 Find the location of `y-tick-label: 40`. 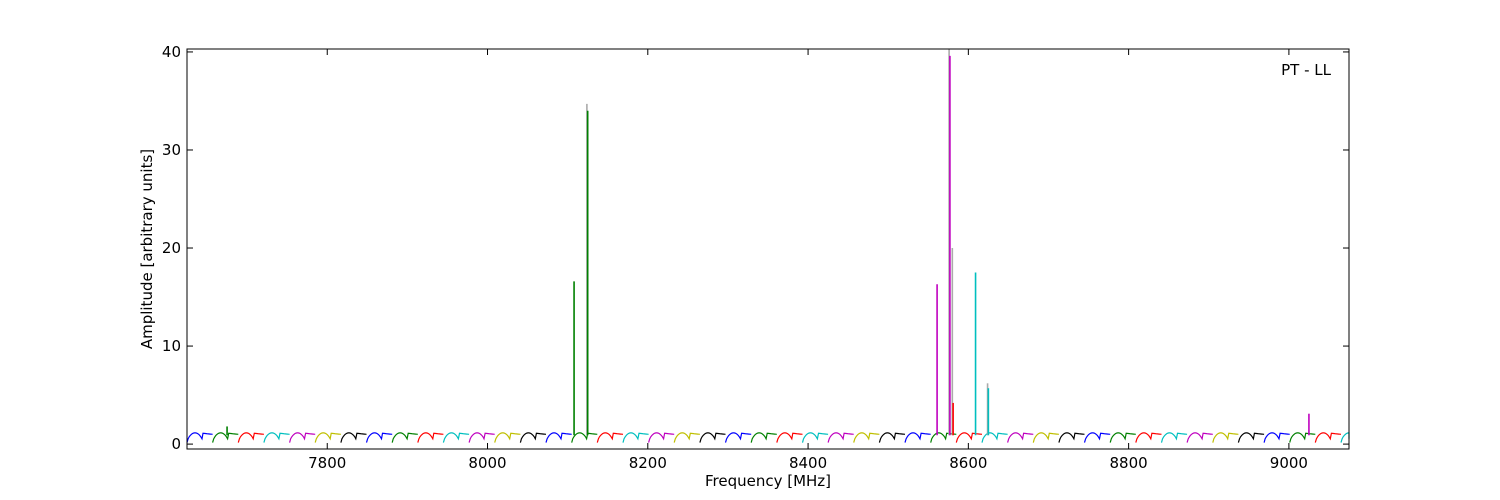

y-tick-label: 40 is located at coordinates (171, 52).